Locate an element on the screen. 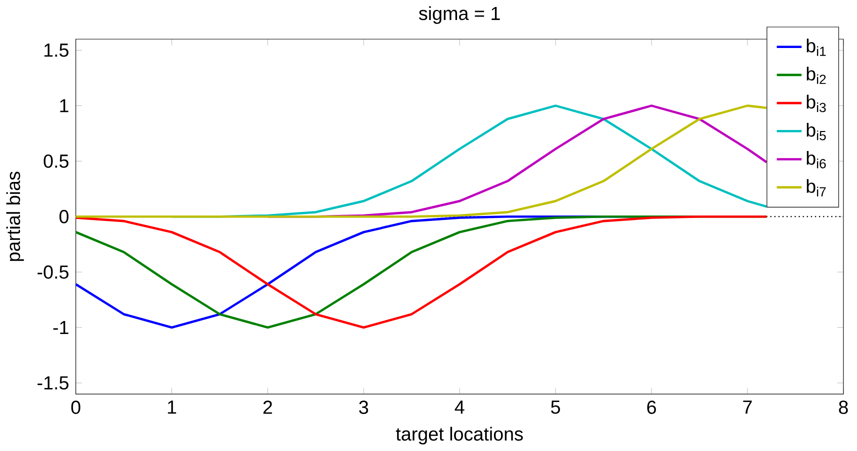 This screenshot has width=857, height=451. x-tick-label: 2 is located at coordinates (267, 407).